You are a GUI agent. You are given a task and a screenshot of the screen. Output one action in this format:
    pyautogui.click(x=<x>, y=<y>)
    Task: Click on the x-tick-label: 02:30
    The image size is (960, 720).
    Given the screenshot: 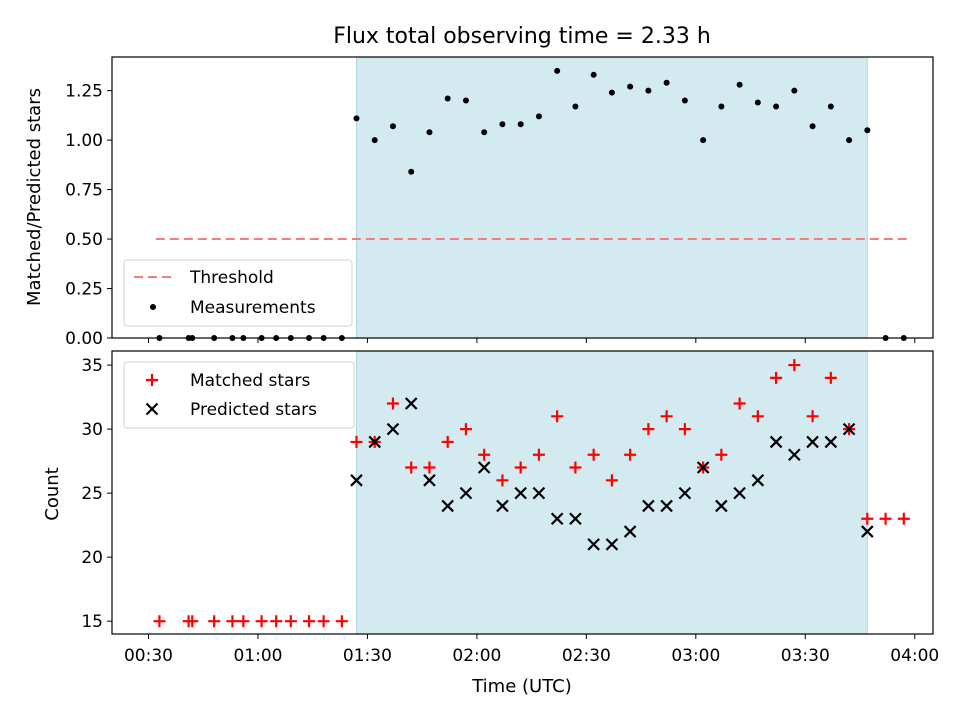 What is the action you would take?
    pyautogui.click(x=586, y=656)
    